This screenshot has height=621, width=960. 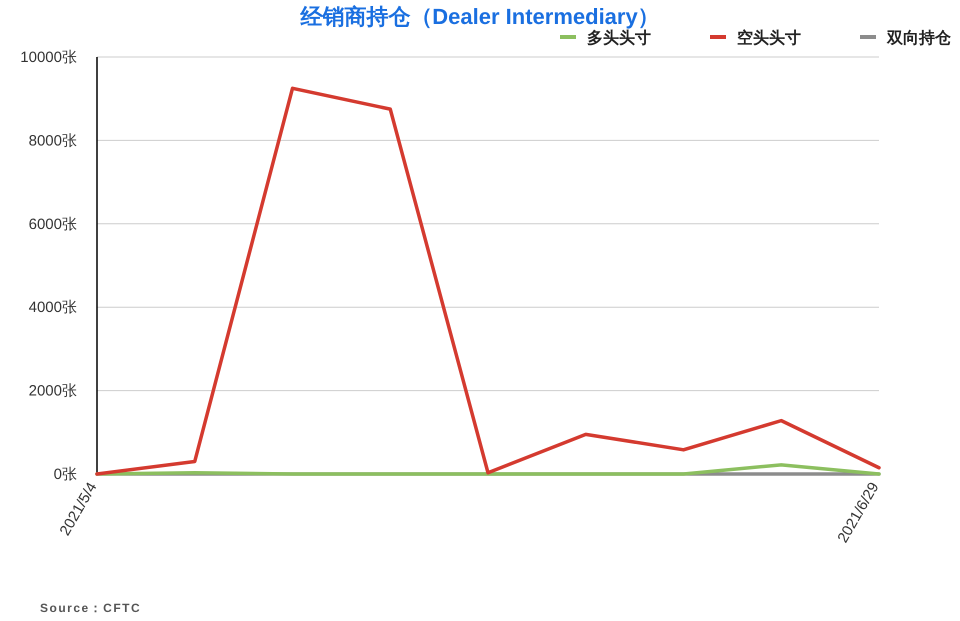 What do you see at coordinates (91, 608) in the screenshot?
I see `source-note: Source：CFTC` at bounding box center [91, 608].